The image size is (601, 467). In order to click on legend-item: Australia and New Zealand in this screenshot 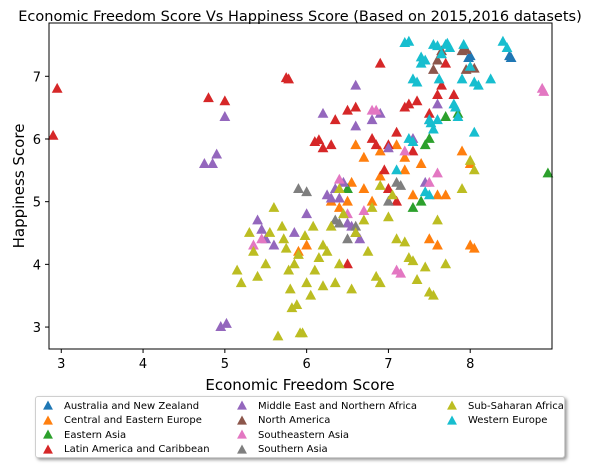, I will do `click(120, 406)`.